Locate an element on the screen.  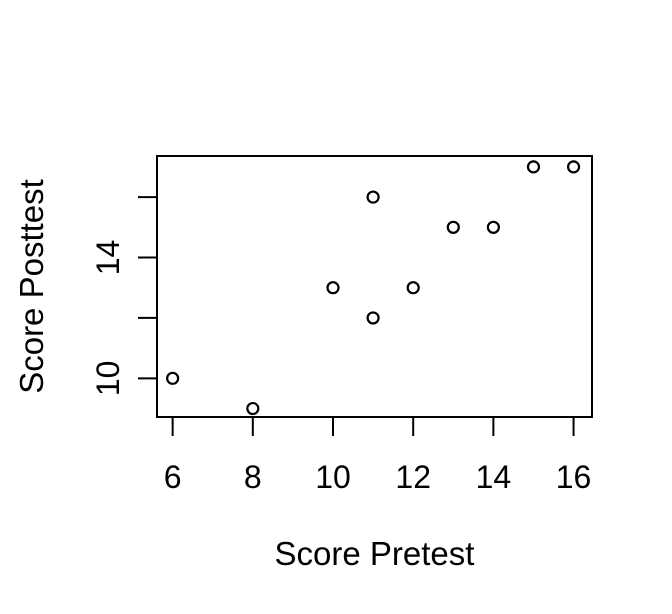
y-axis-title: Score Posttest is located at coordinates (31, 286).